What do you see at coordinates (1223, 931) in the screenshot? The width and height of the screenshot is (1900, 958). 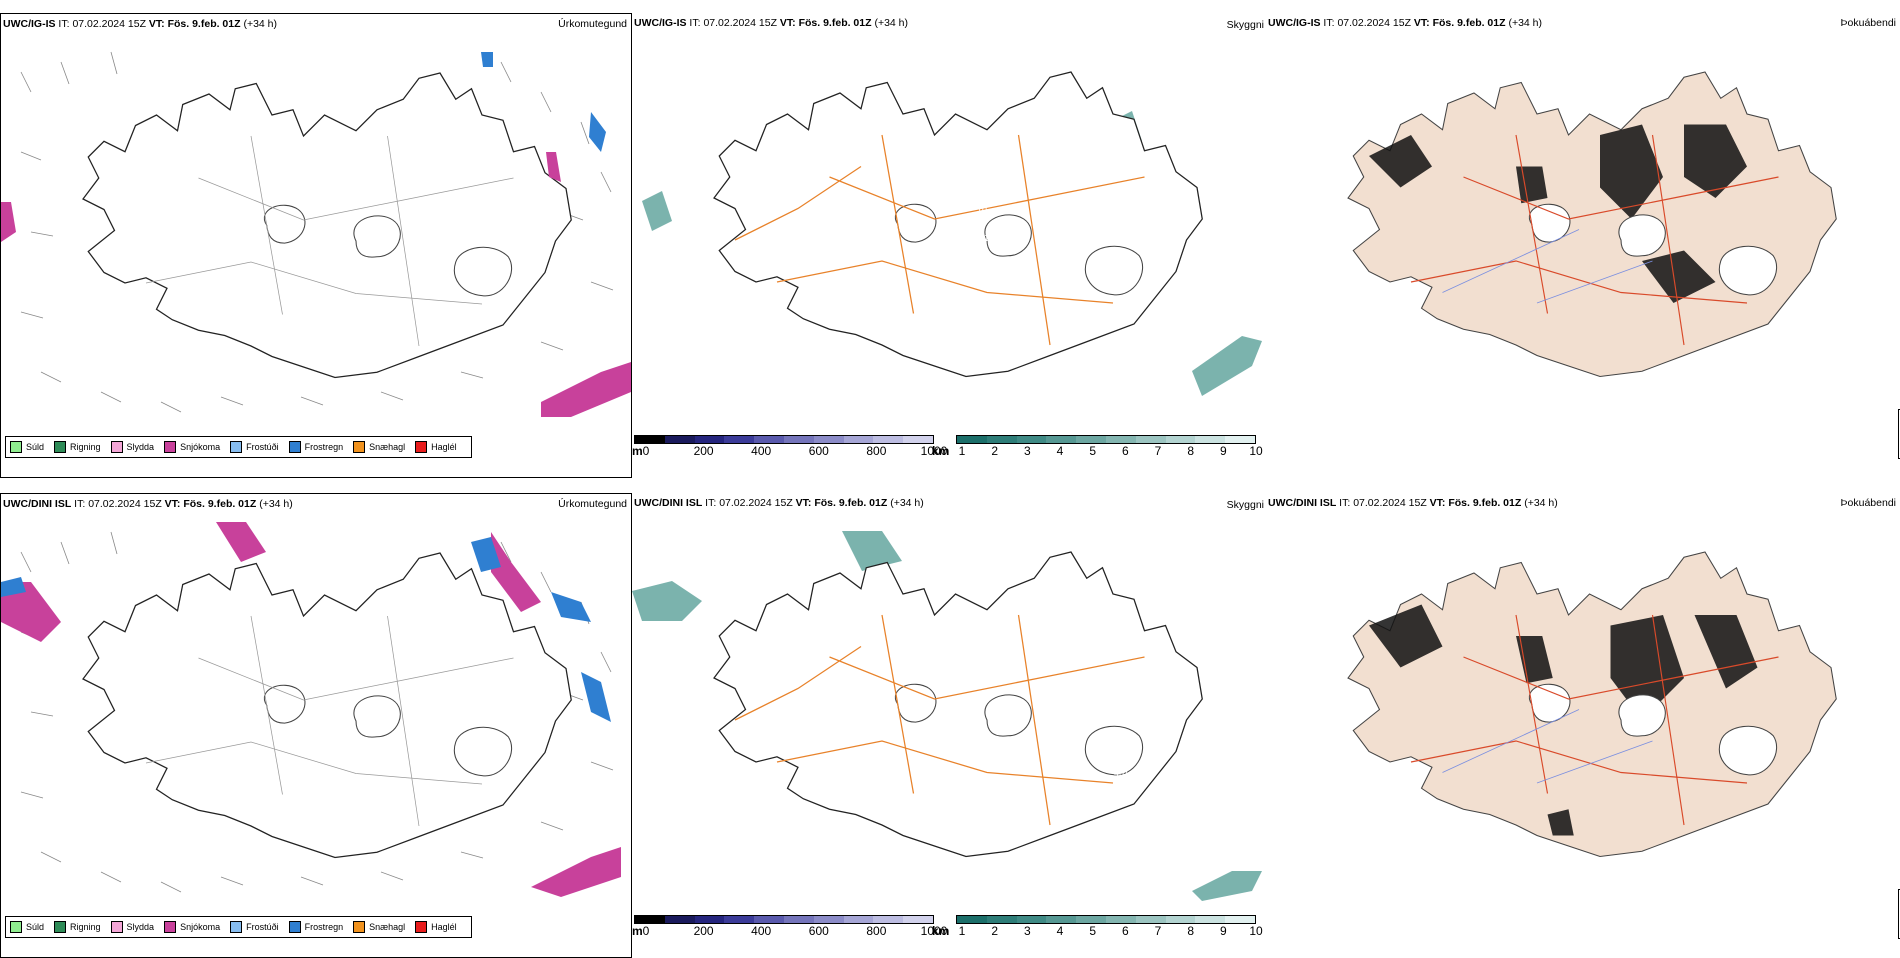 I see `colorbar-tick: 9` at bounding box center [1223, 931].